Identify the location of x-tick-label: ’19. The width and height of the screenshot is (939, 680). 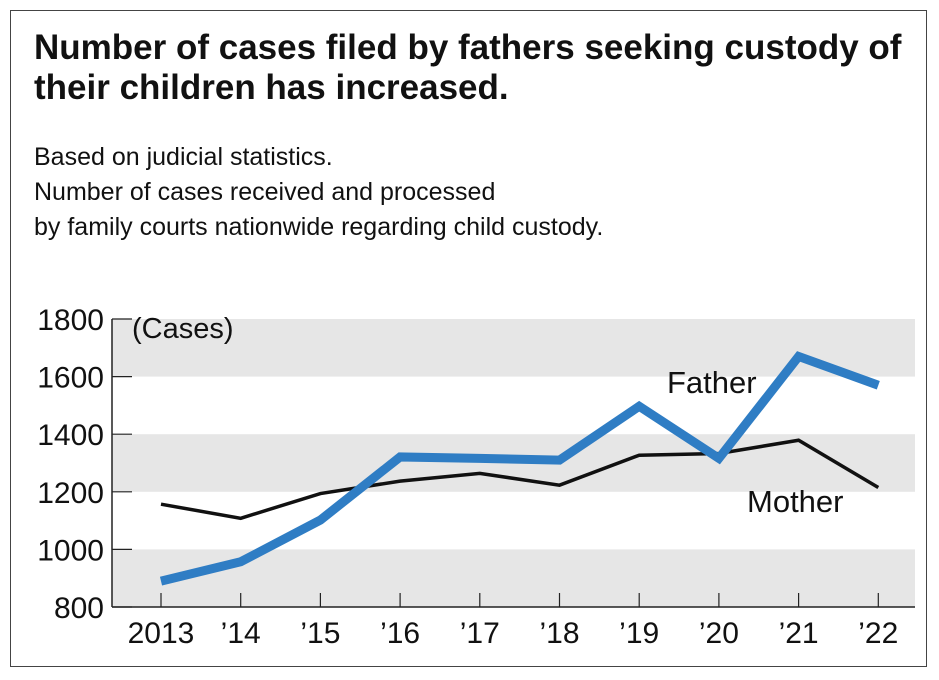
(639, 633).